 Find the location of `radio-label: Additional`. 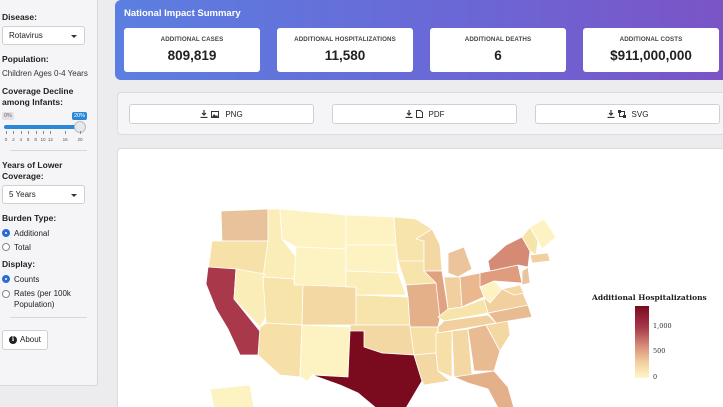

radio-label: Additional is located at coordinates (32, 233).